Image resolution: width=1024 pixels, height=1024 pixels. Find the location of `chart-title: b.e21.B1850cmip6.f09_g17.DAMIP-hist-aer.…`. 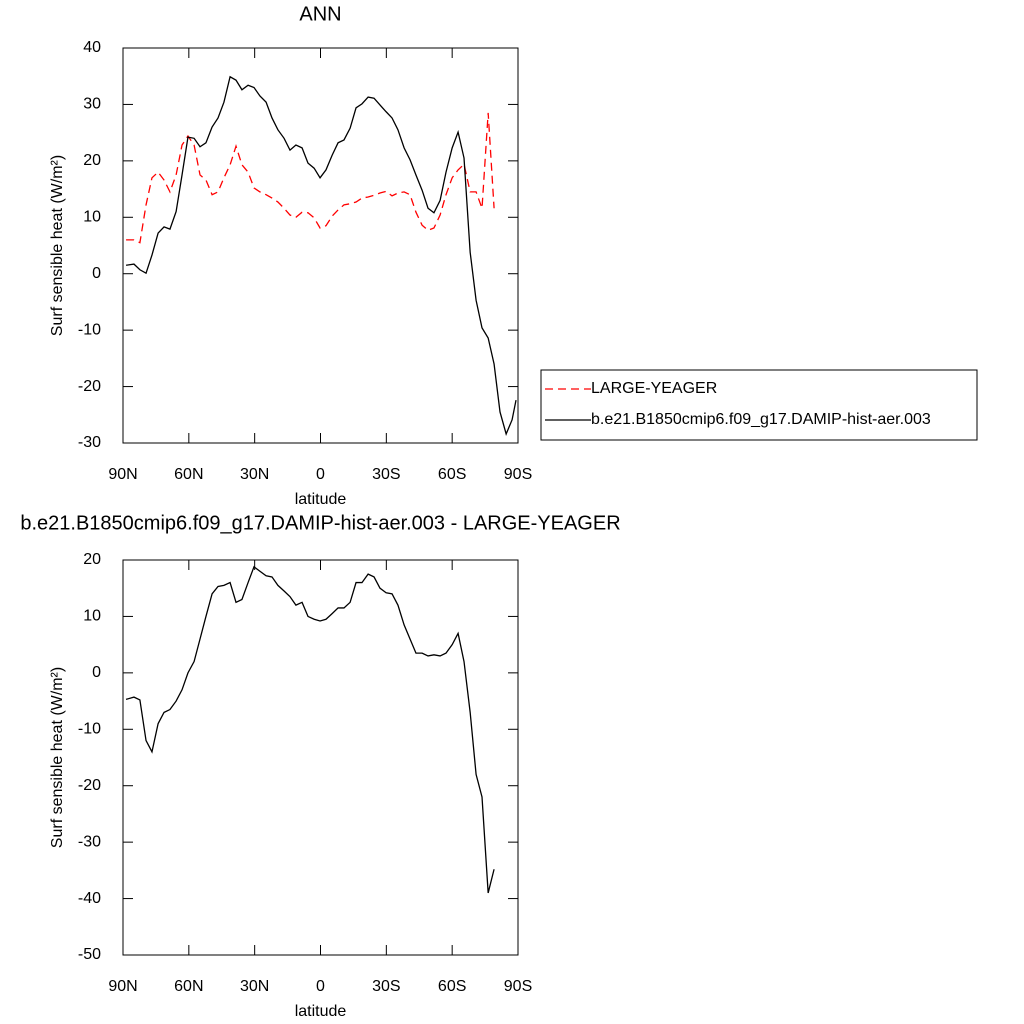

chart-title: b.e21.B1850cmip6.f09_g17.DAMIP-hist-aer.… is located at coordinates (320, 523).